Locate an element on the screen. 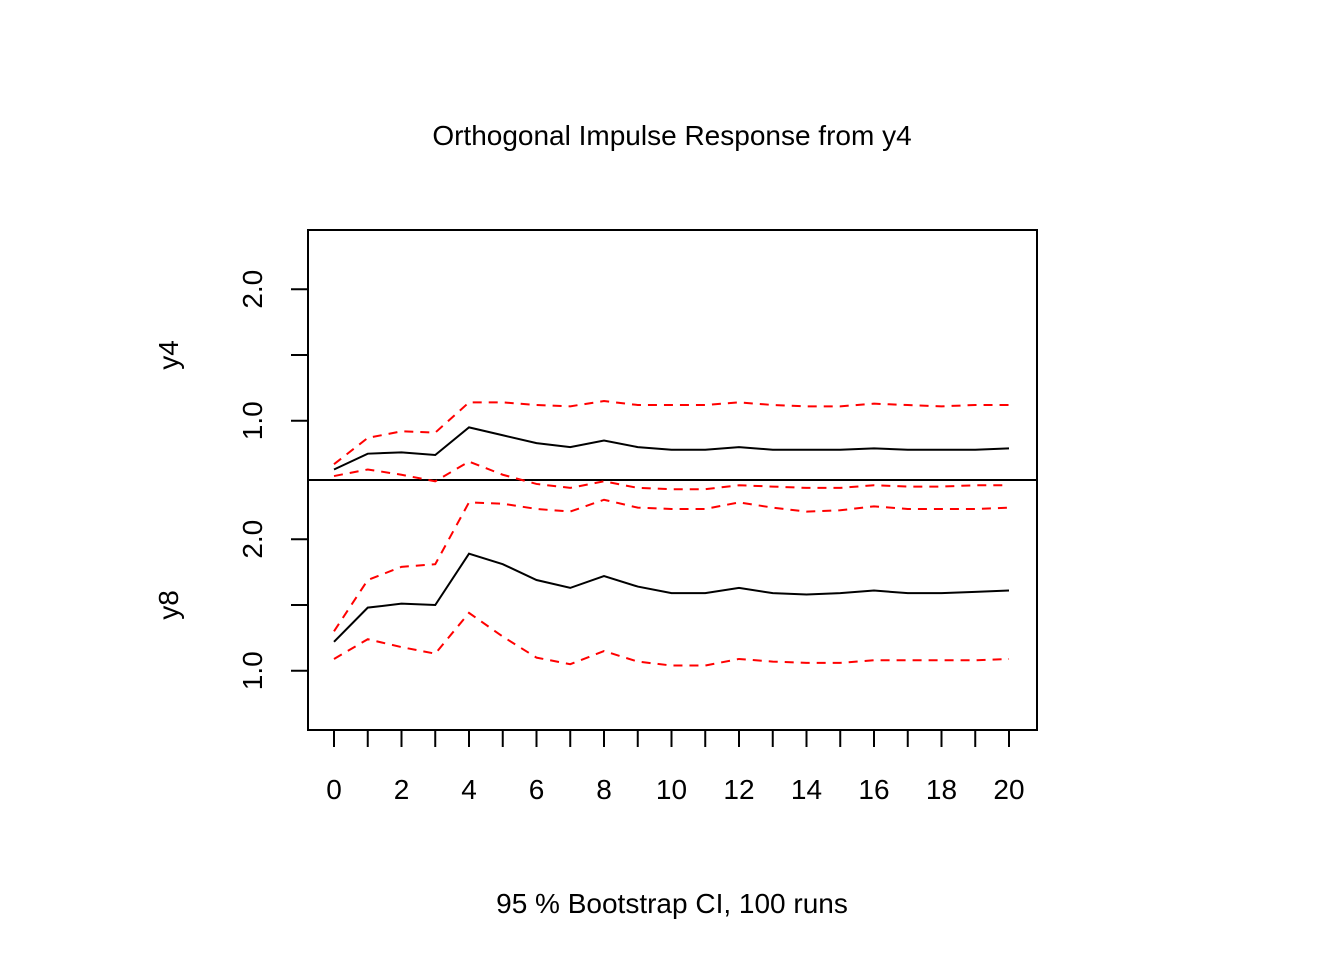  y-axis-label: y8 is located at coordinates (168, 605).